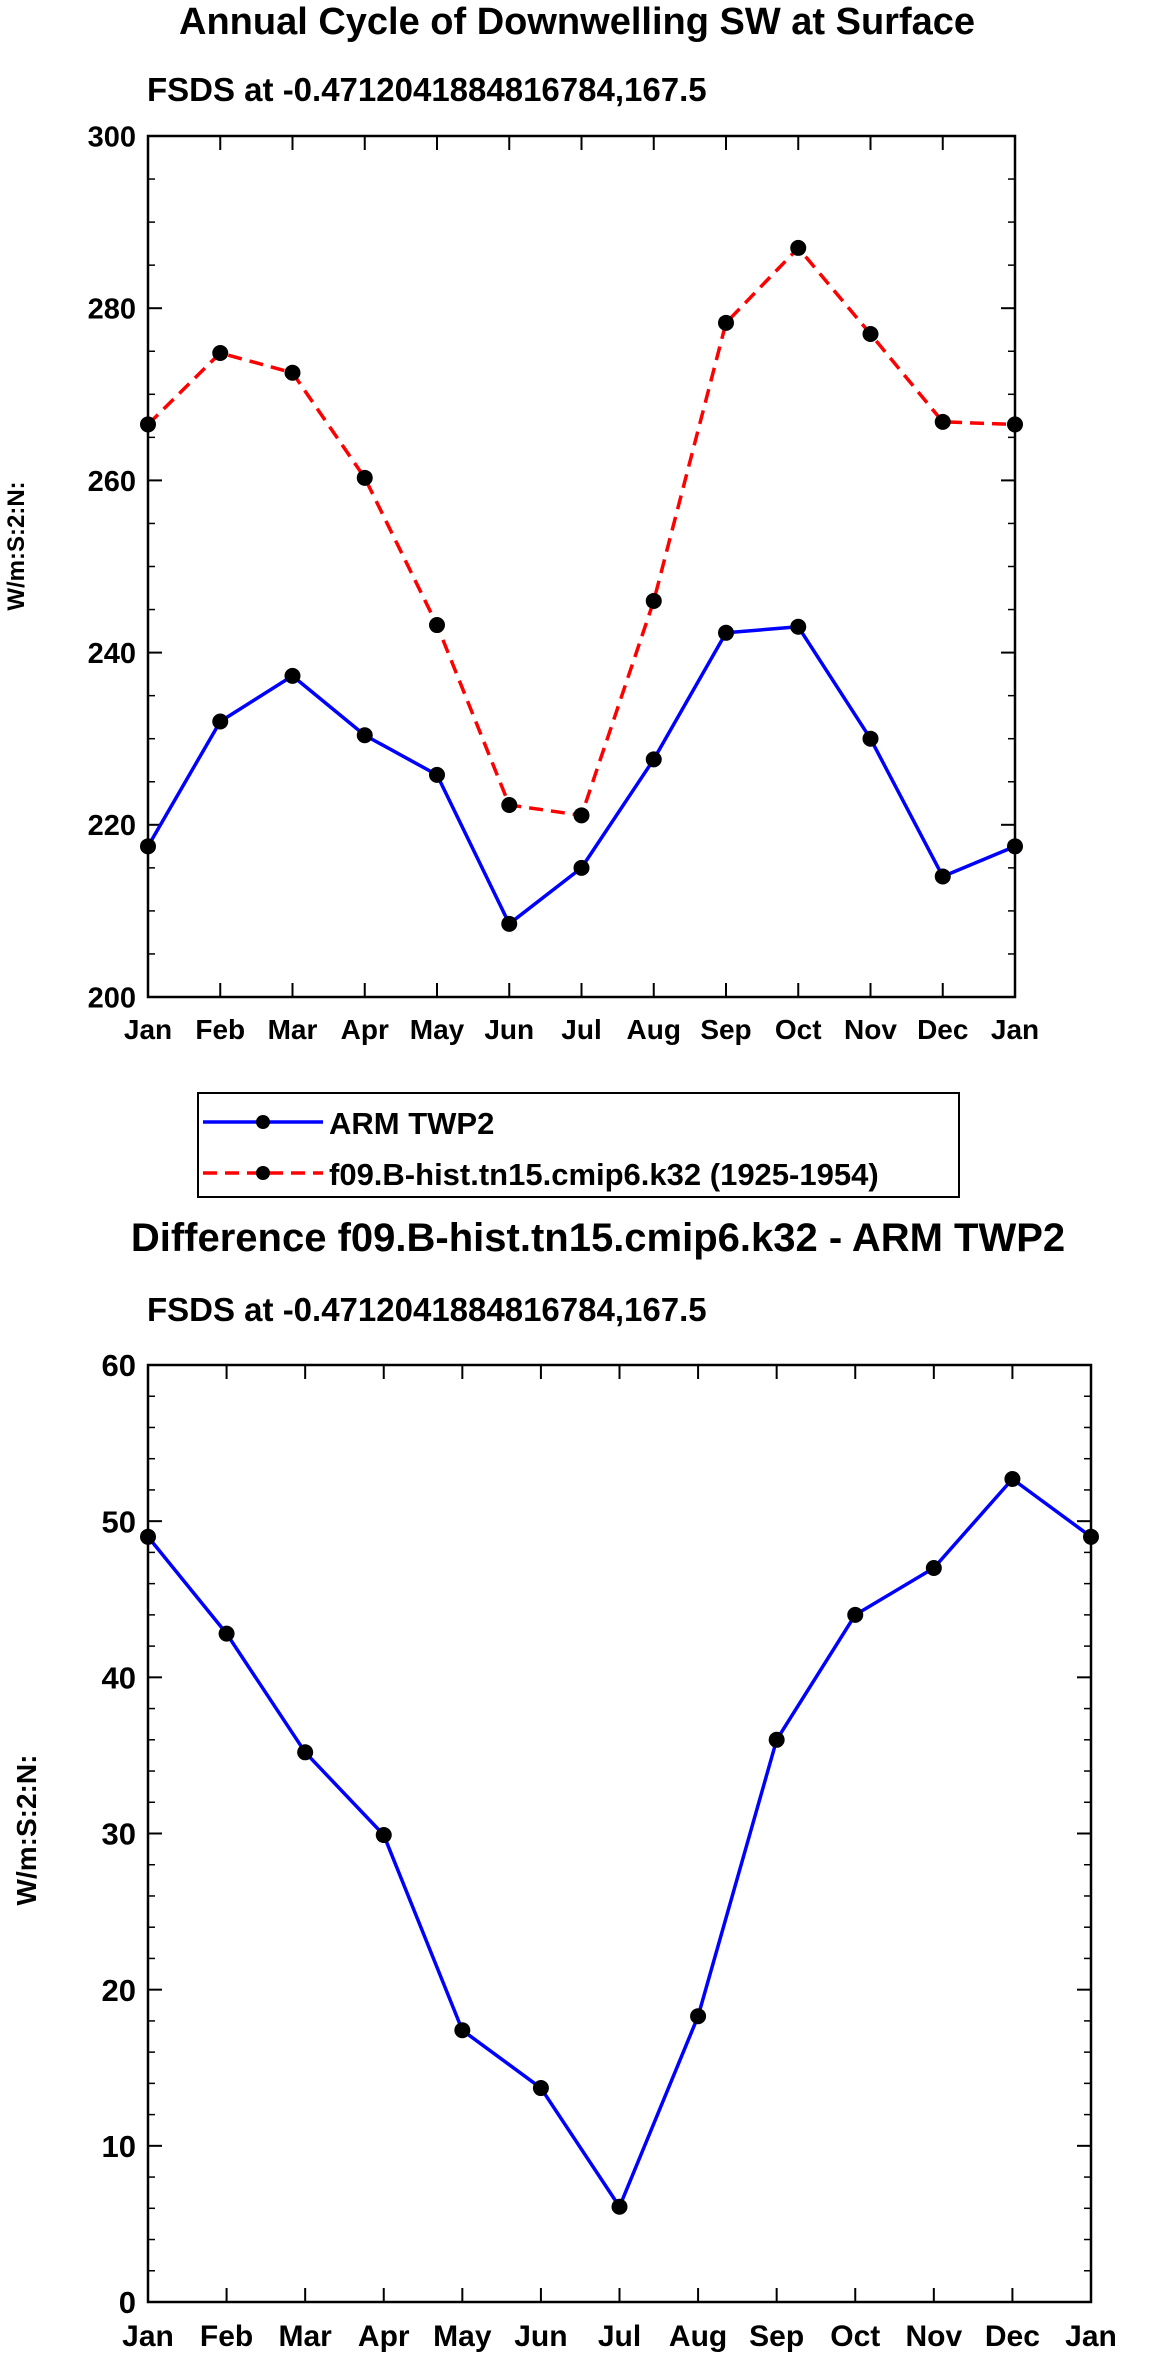  I want to click on chart1-xtick-label: Sep, so click(725, 1029).